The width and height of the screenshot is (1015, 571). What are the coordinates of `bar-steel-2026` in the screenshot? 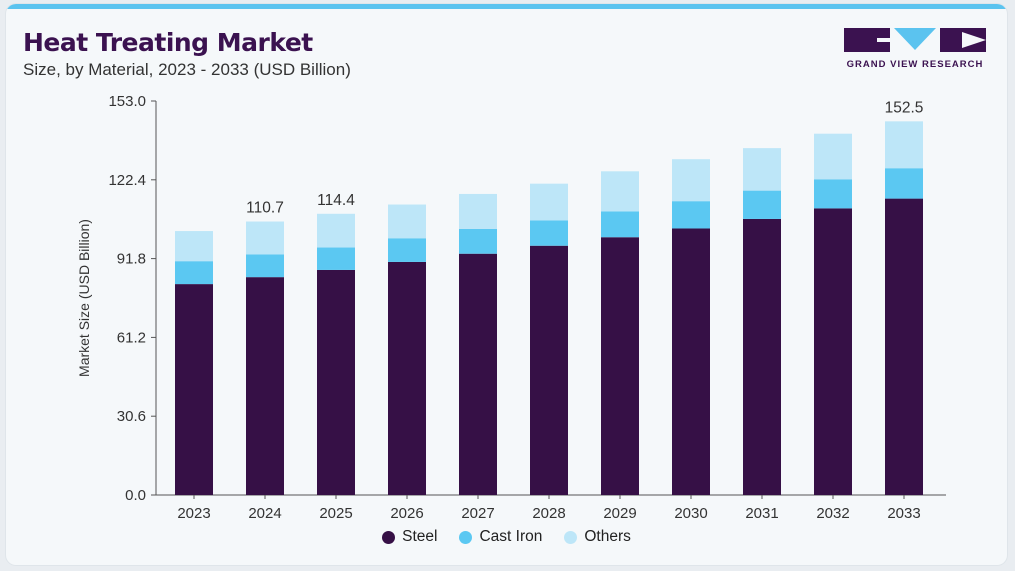 It's located at (407, 378).